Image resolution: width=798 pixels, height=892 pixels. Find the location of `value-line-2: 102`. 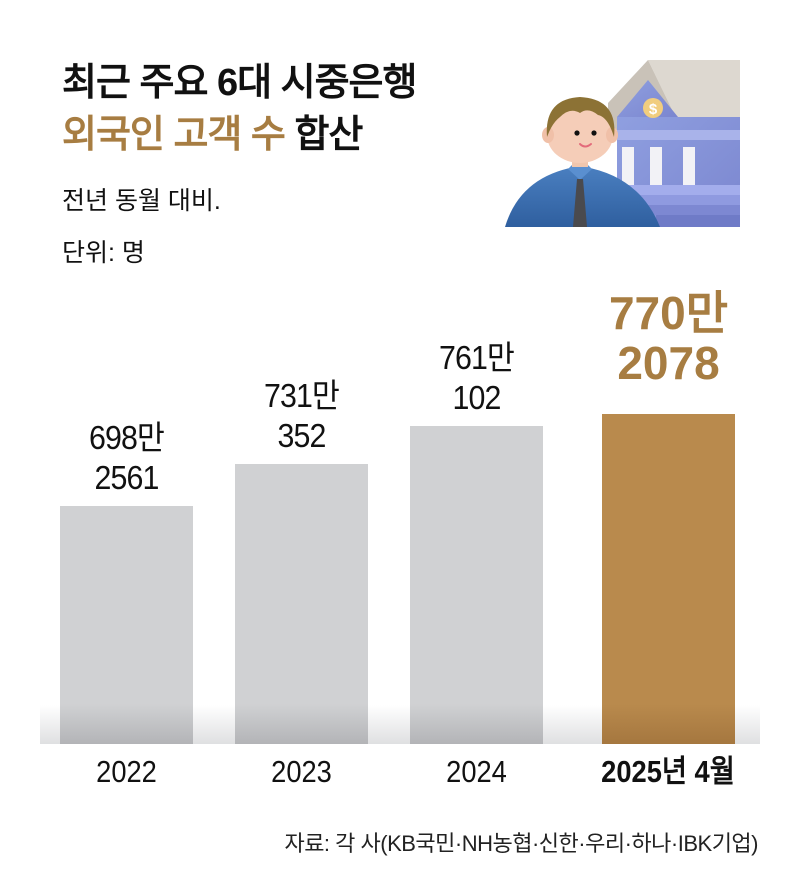

value-line-2: 102 is located at coordinates (477, 397).